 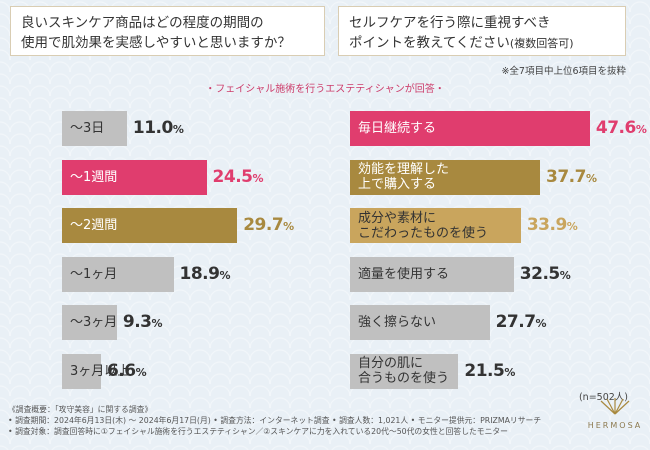 I want to click on chart1-category-label-3: ～1ヶ月, so click(x=94, y=274).